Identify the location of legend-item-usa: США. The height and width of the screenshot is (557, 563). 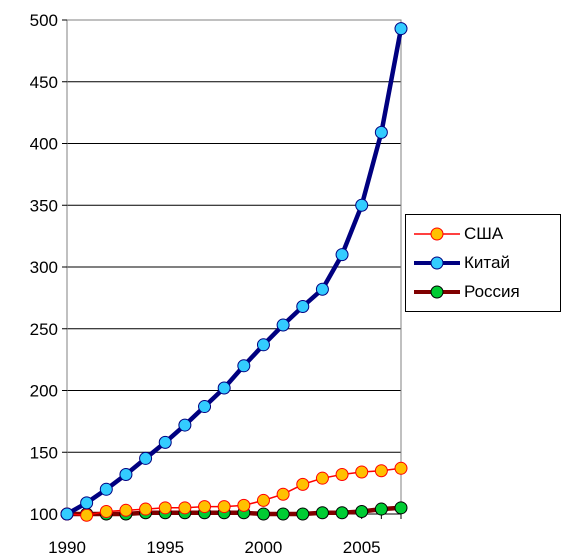
(457, 234).